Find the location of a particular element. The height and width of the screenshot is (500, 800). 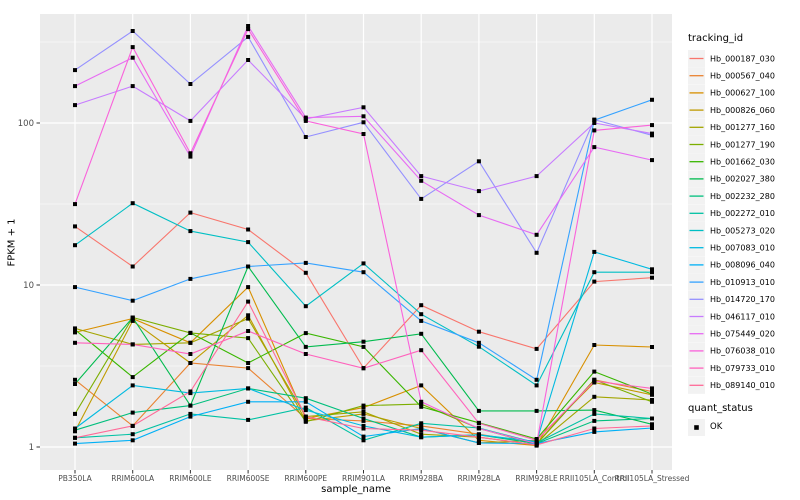

legend-title-quant-status: quant_status is located at coordinates (720, 408).